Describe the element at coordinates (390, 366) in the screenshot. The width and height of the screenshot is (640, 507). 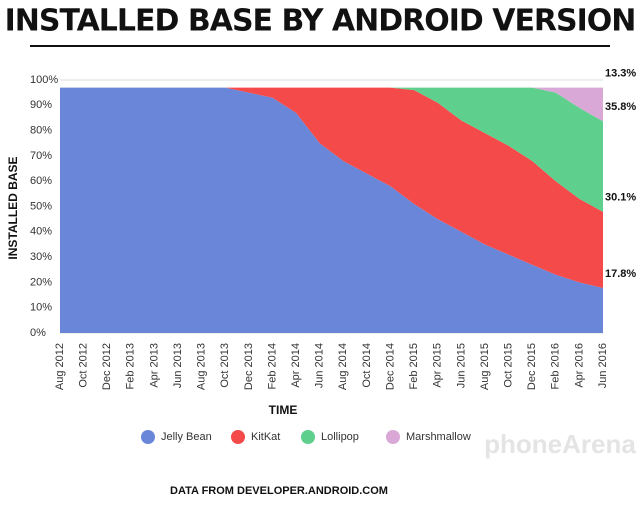
I see `x-tick-label: Dec 2014` at that location.